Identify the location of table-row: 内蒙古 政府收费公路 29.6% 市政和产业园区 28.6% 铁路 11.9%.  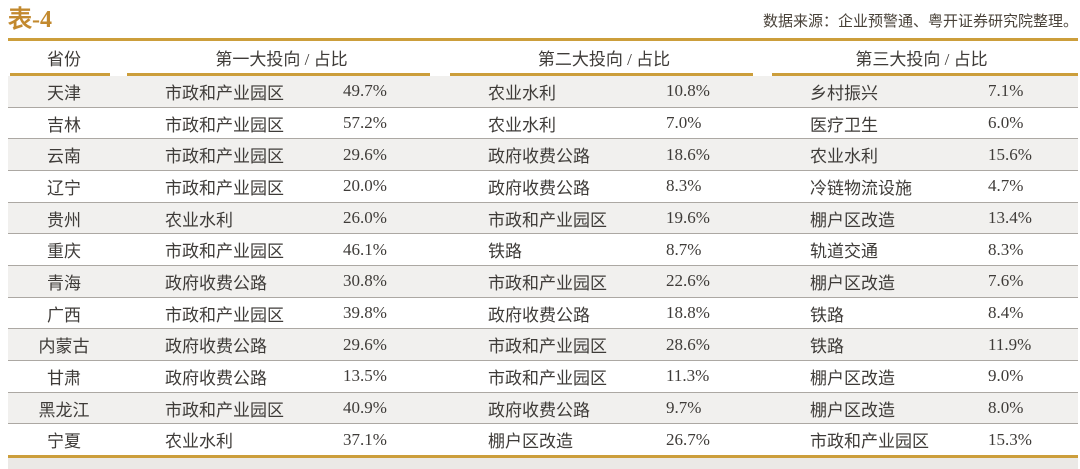
(543, 344).